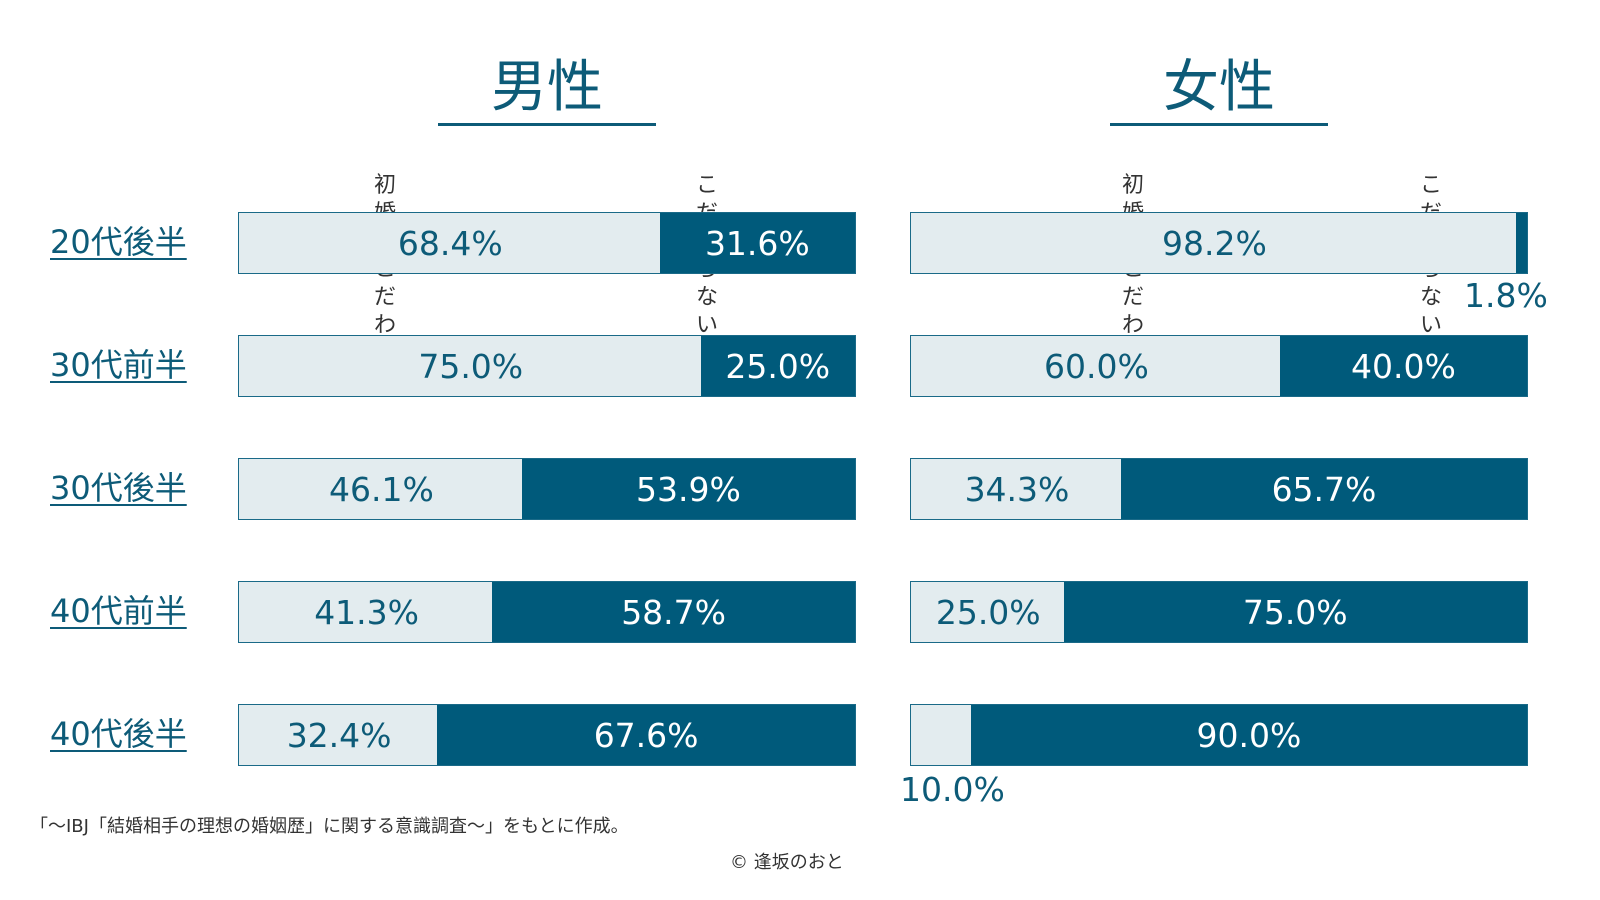 The image size is (1600, 900). I want to click on row-label: 30代後半, so click(118, 488).